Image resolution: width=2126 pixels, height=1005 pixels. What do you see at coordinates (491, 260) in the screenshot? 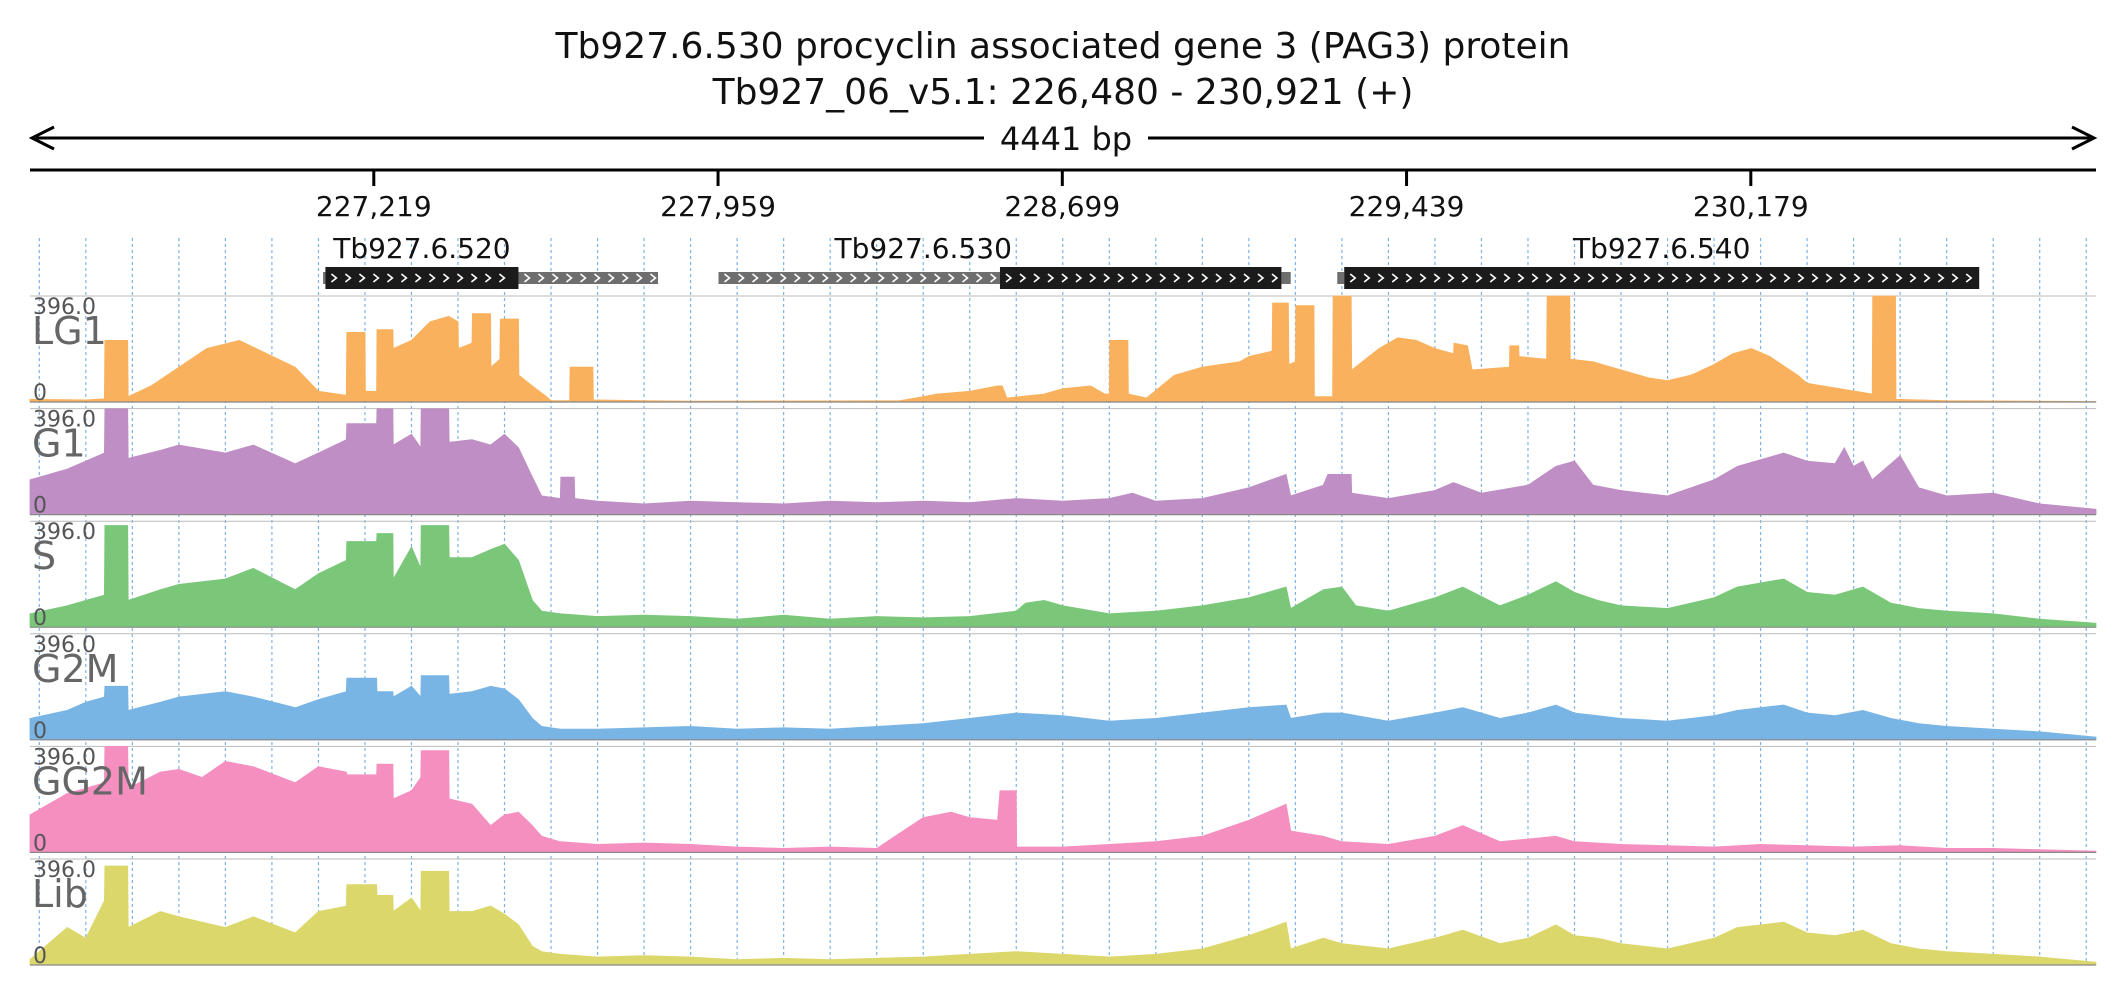
I see `gene-feature: Tb927.6.520` at bounding box center [491, 260].